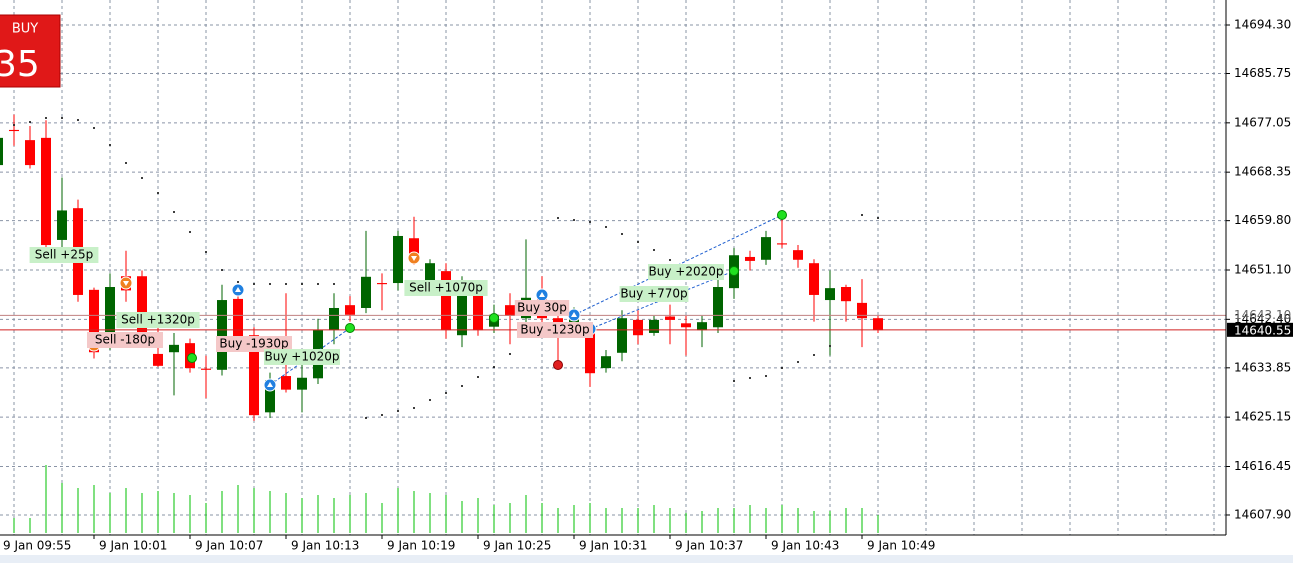 This screenshot has height=563, width=1293. Describe the element at coordinates (901, 546) in the screenshot. I see `x-tick-label: 9 Jan 10:49` at that location.